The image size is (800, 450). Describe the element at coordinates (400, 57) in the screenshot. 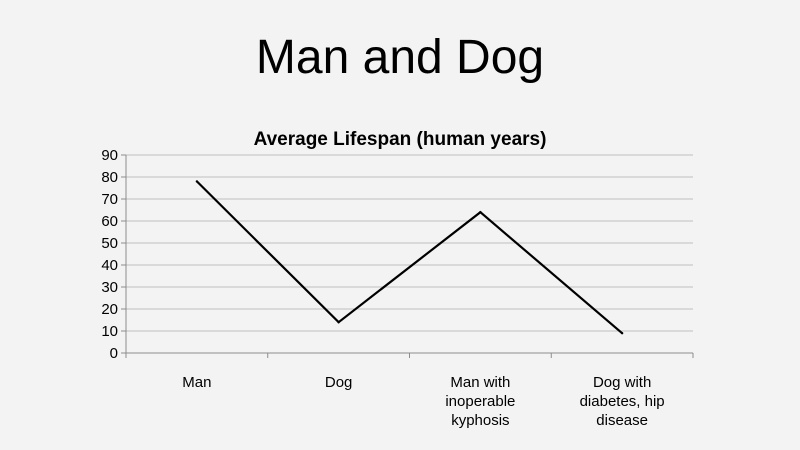

I see `slide-title: Man and Dog` at that location.